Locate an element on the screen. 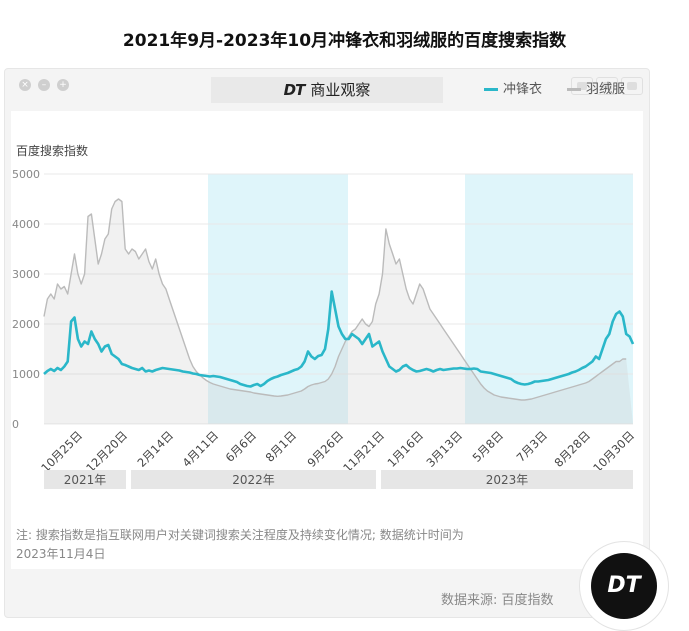 Image resolution: width=689 pixels, height=631 pixels. legend-label-0: 冲锋衣 is located at coordinates (523, 89).